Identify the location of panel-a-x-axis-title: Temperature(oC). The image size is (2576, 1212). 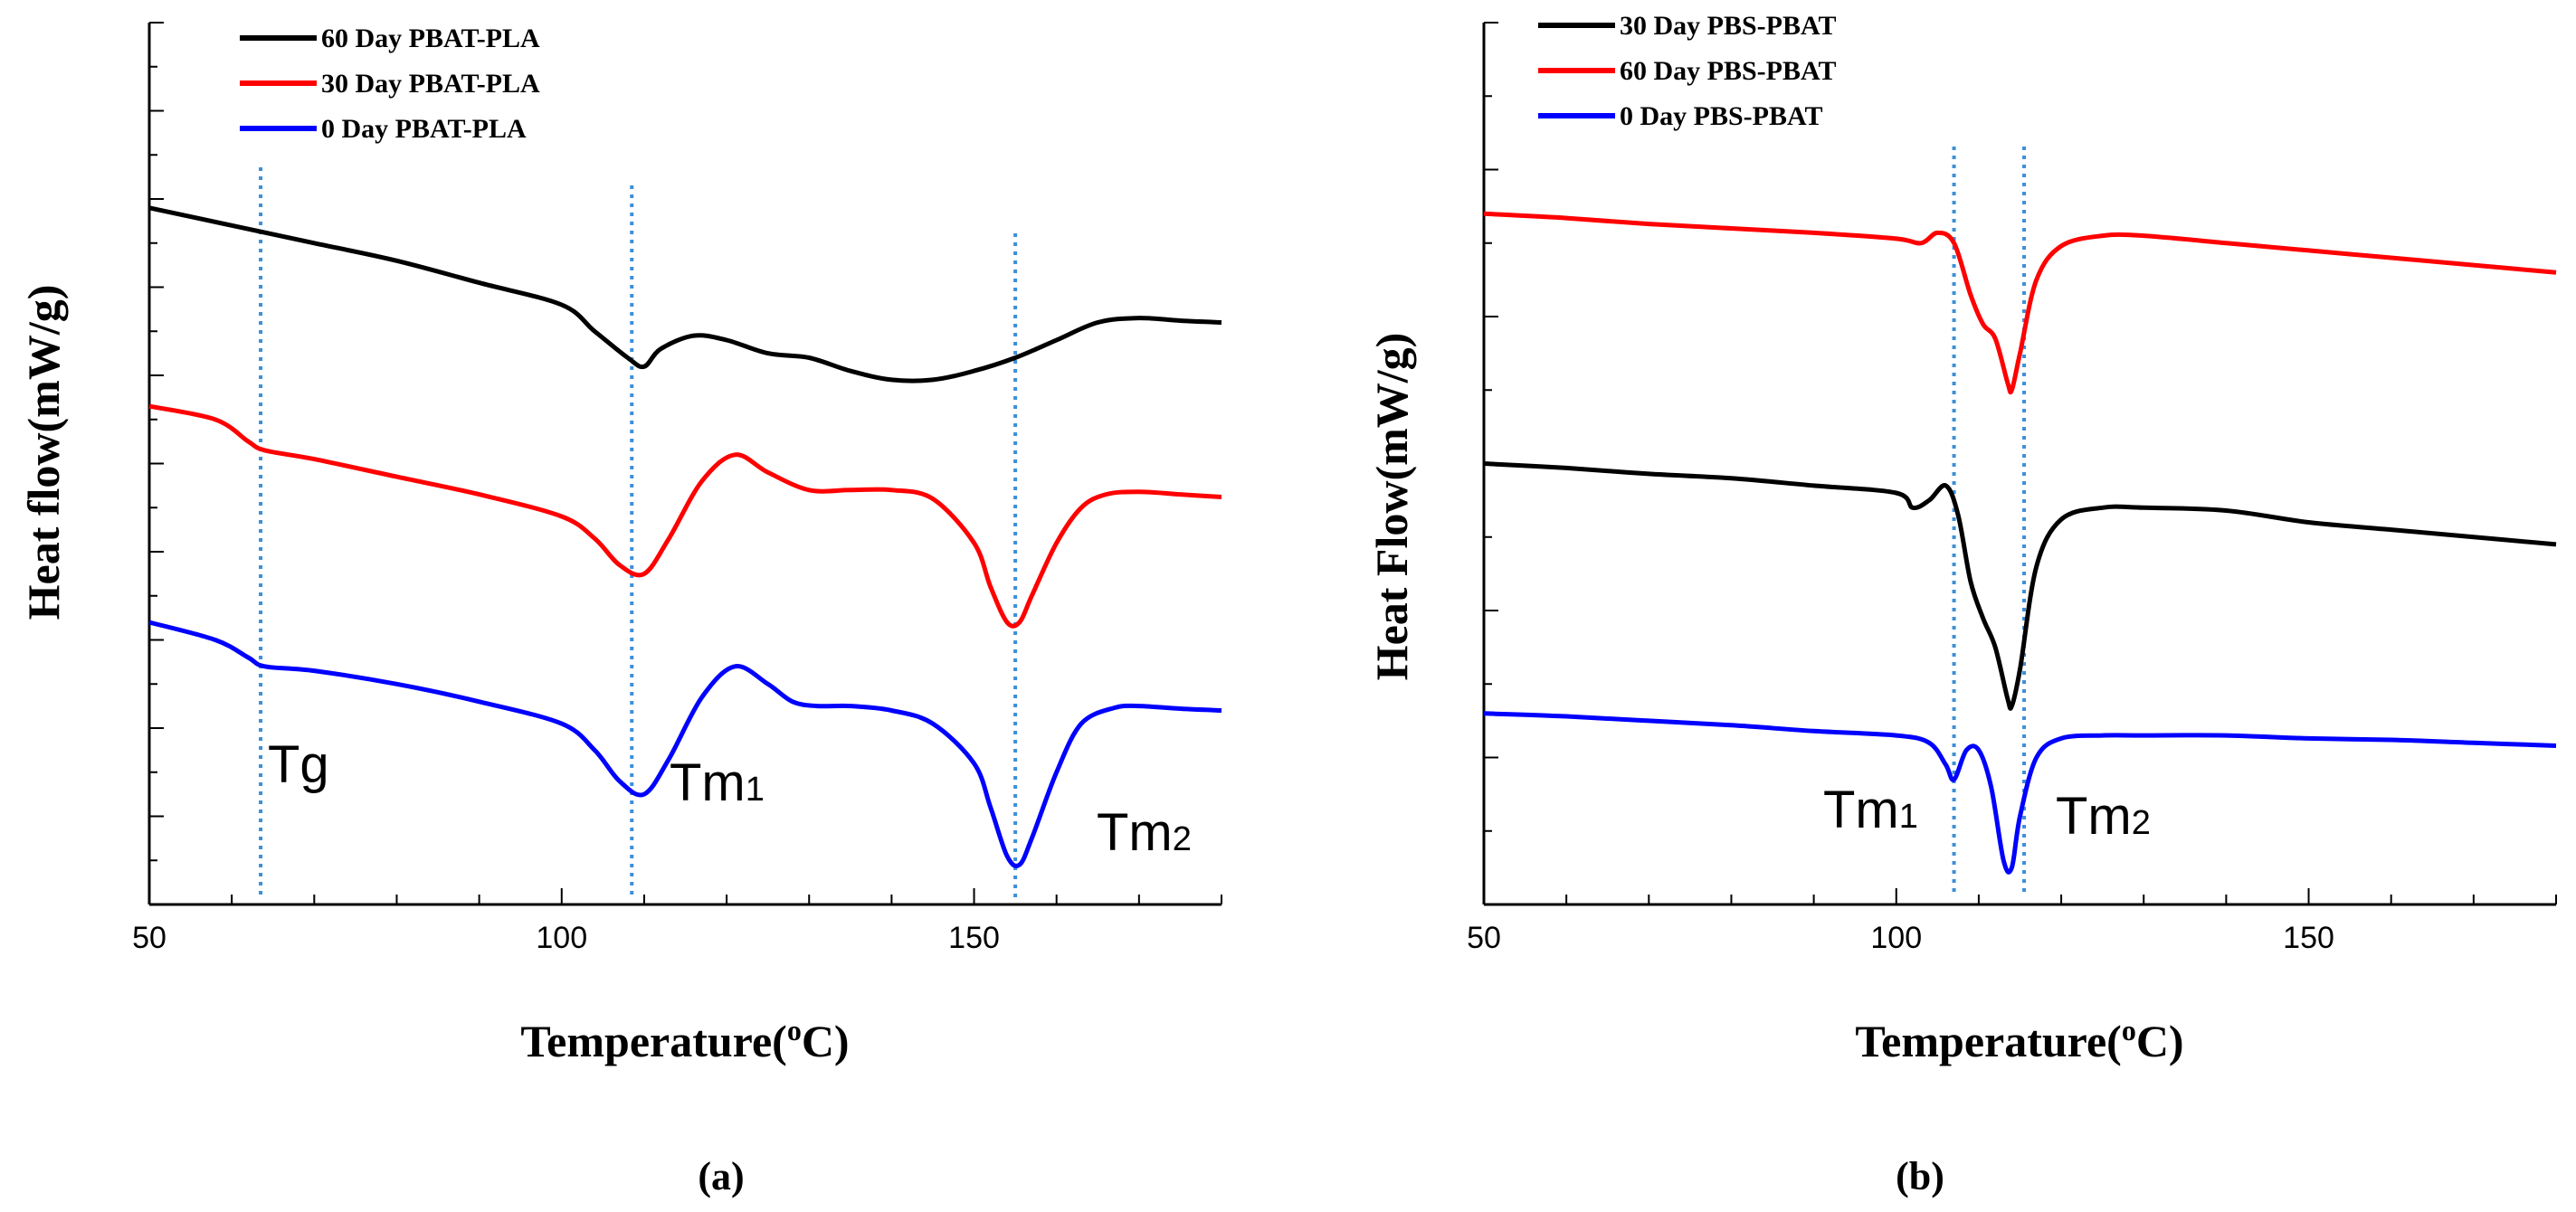
(684, 1040).